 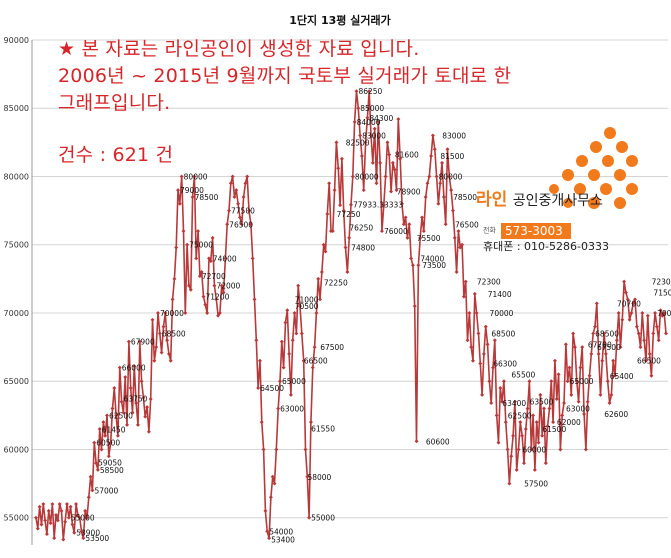 I want to click on data-label: 70700, so click(x=629, y=303).